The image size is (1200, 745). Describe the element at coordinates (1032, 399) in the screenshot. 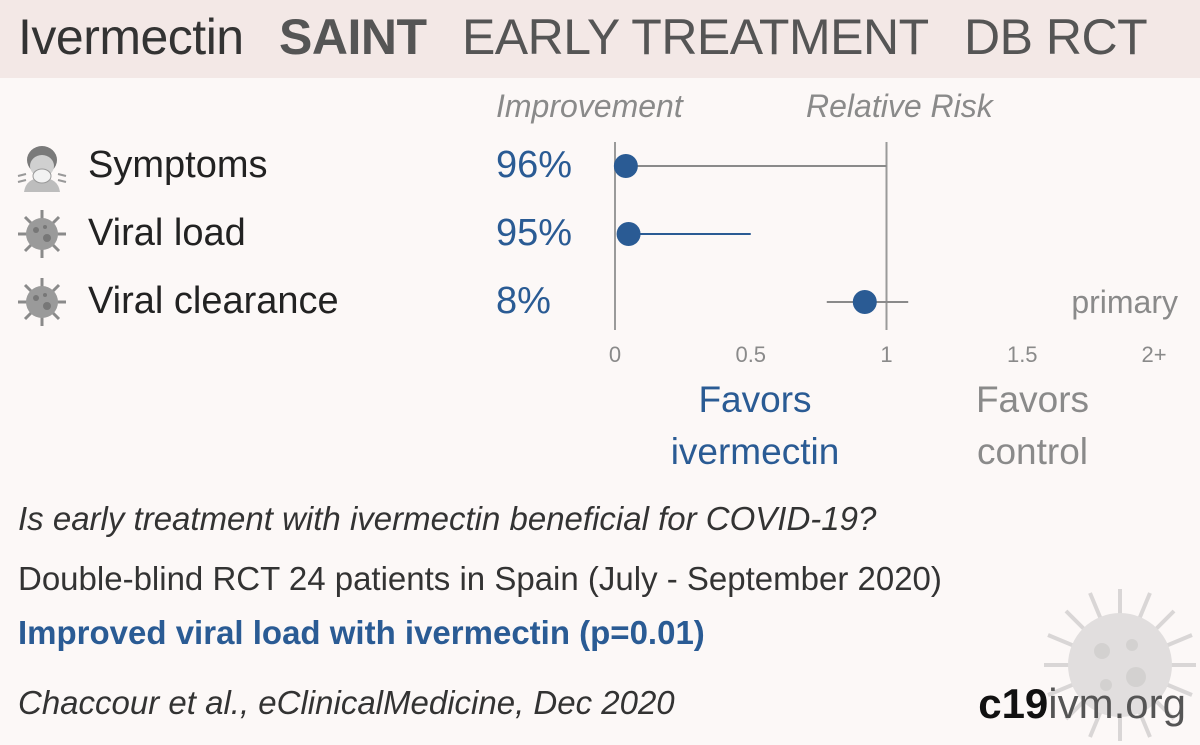

I see `favors-control-line1: Favors` at that location.